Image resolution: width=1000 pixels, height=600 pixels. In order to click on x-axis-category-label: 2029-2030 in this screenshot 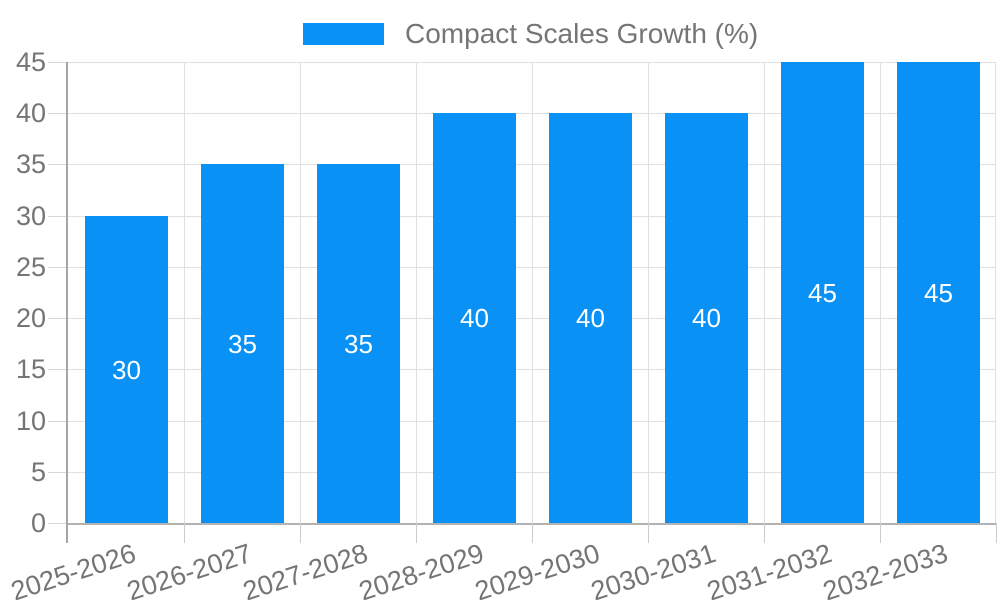, I will do `click(537, 569)`.